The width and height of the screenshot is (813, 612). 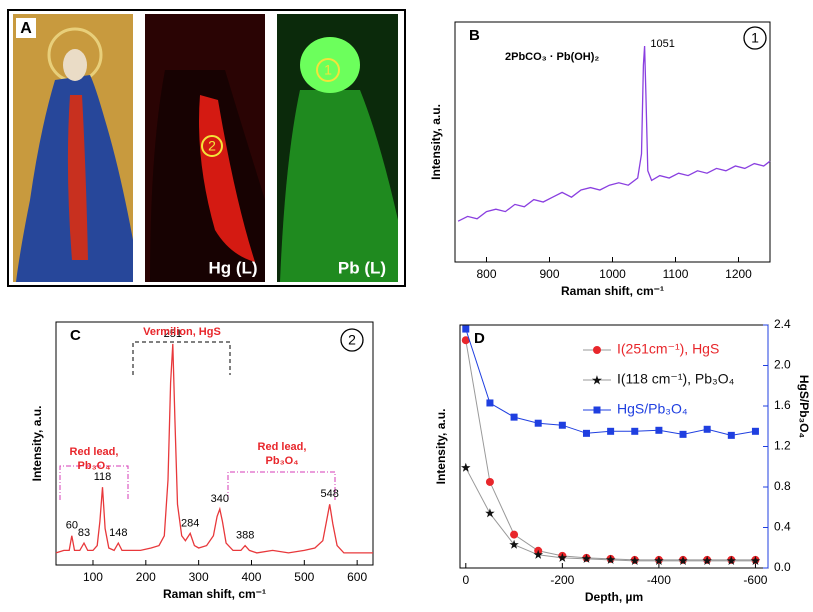 What do you see at coordinates (362, 267) in the screenshot?
I see `map-label: Pb (L)` at bounding box center [362, 267].